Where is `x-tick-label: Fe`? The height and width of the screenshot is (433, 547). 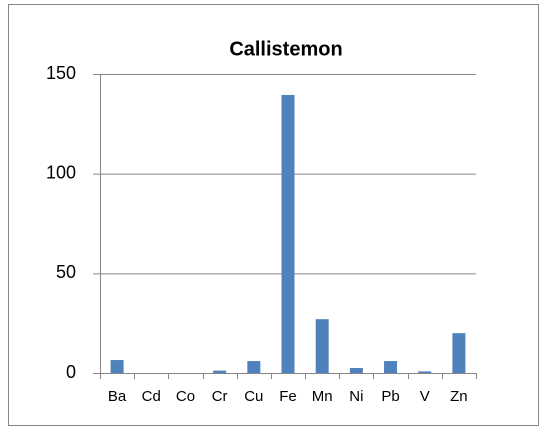 x-tick-label: Fe is located at coordinates (288, 396).